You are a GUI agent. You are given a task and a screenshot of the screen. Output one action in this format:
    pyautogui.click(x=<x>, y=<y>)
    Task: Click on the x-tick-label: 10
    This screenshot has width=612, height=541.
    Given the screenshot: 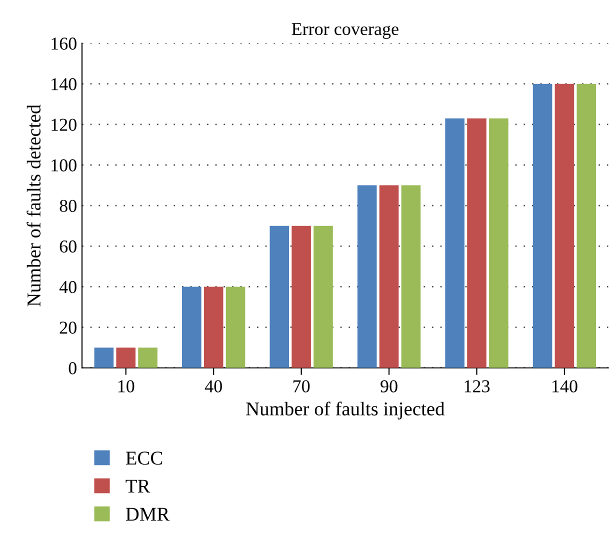 What is the action you would take?
    pyautogui.click(x=126, y=386)
    